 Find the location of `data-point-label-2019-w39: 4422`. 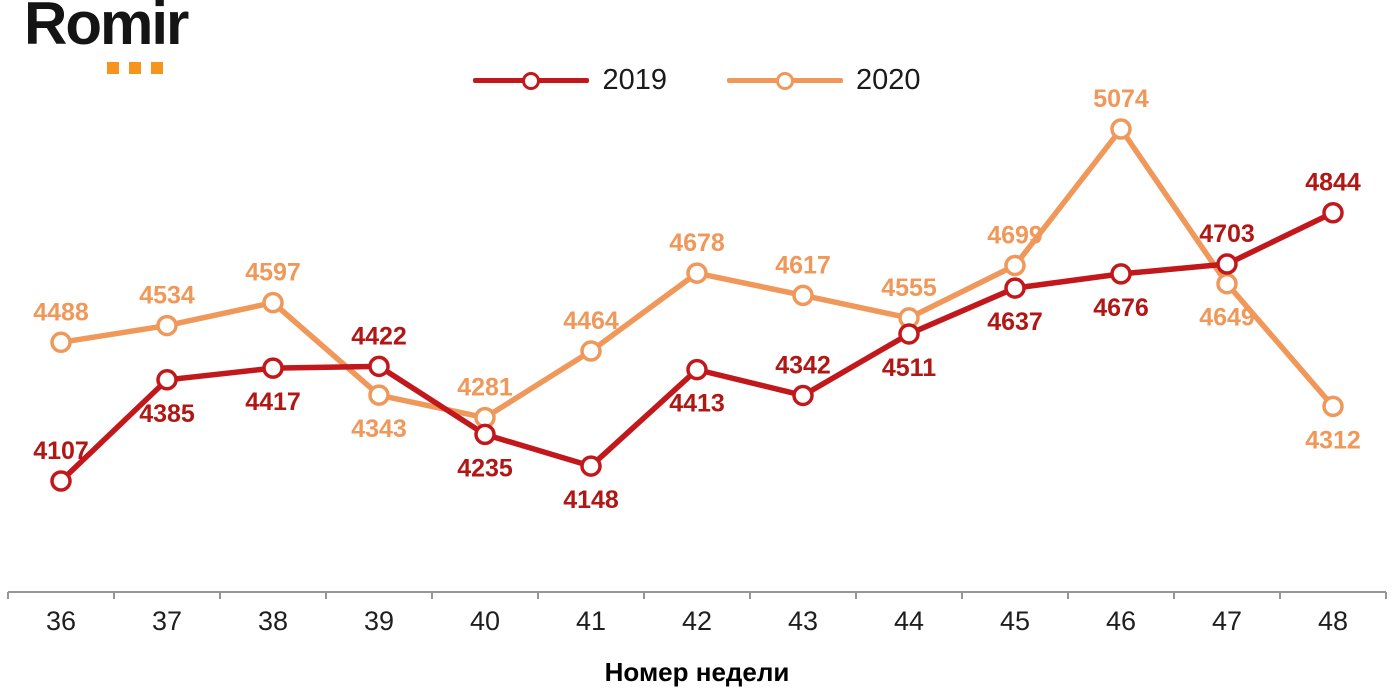

data-point-label-2019-w39: 4422 is located at coordinates (379, 336).